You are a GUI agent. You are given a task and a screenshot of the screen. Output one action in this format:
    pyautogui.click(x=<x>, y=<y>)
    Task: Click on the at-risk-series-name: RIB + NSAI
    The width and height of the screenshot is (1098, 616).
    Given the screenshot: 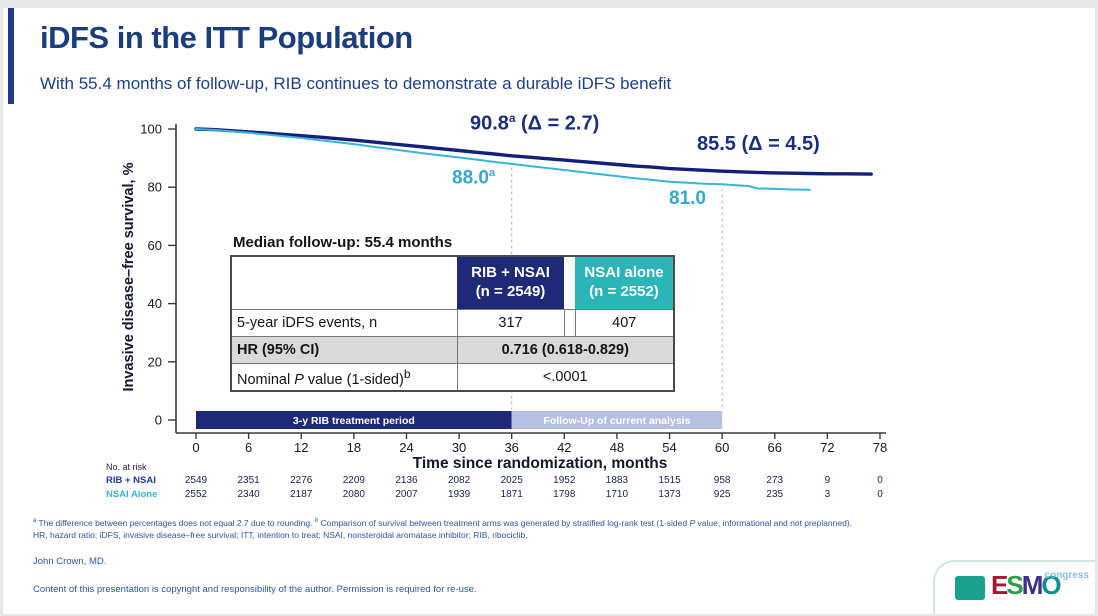 What is the action you would take?
    pyautogui.click(x=131, y=480)
    